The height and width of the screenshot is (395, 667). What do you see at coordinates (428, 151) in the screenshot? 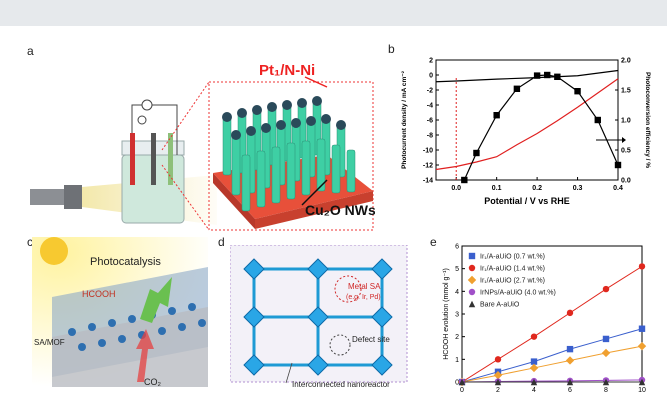
I see `y-tick-label: -10` at bounding box center [428, 151].